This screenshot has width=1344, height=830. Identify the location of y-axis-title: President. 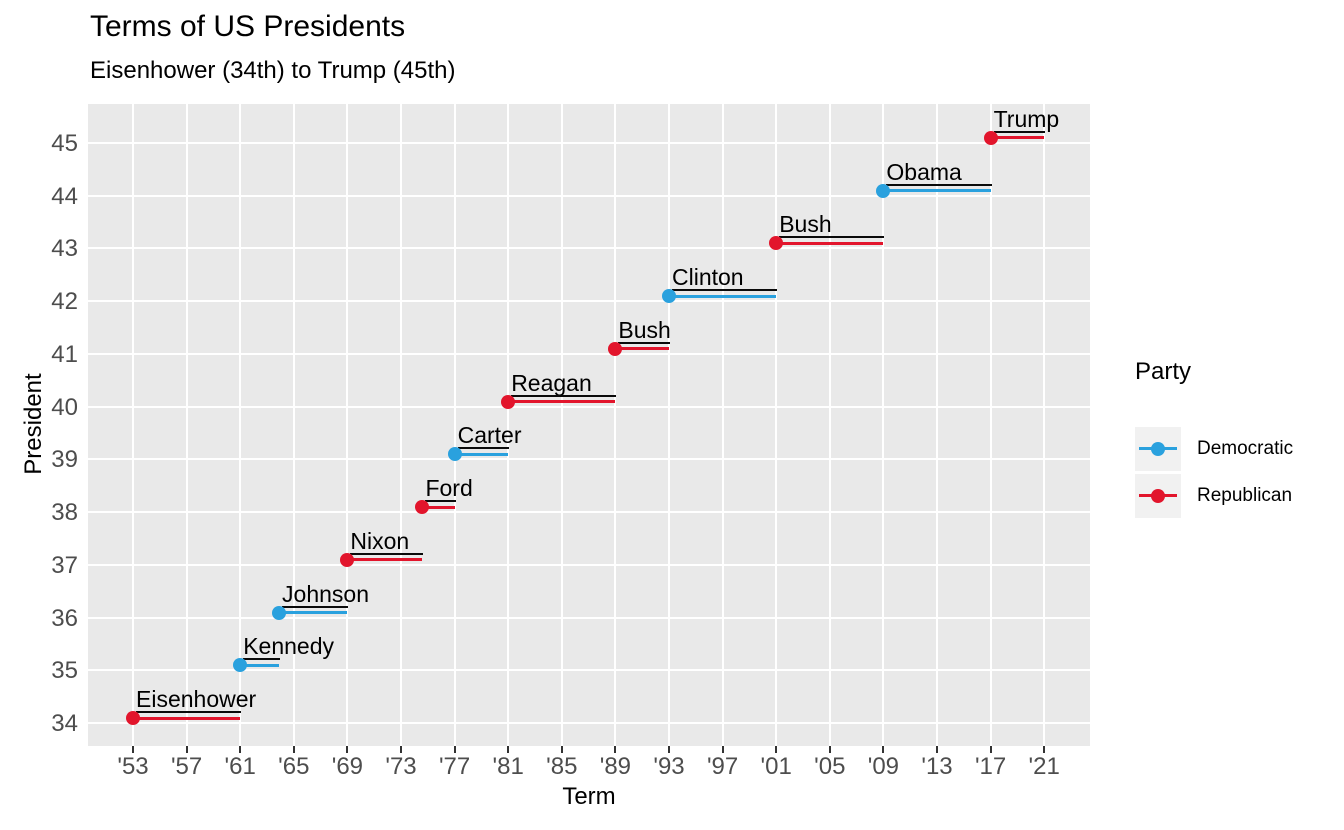
(33, 424).